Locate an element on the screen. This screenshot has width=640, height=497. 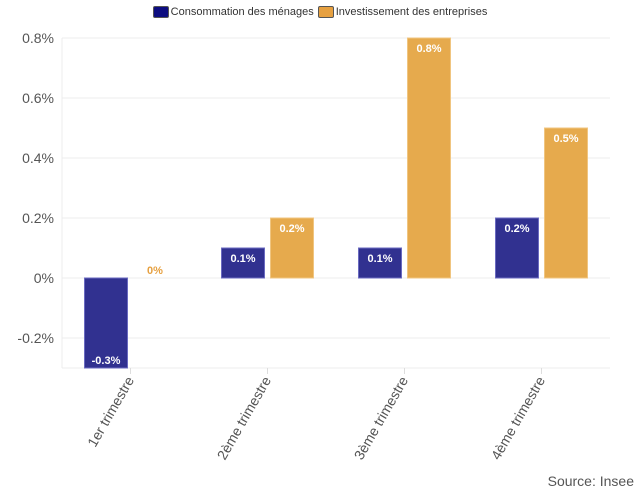
legend-item-consommation: Consommation des ménages is located at coordinates (233, 12).